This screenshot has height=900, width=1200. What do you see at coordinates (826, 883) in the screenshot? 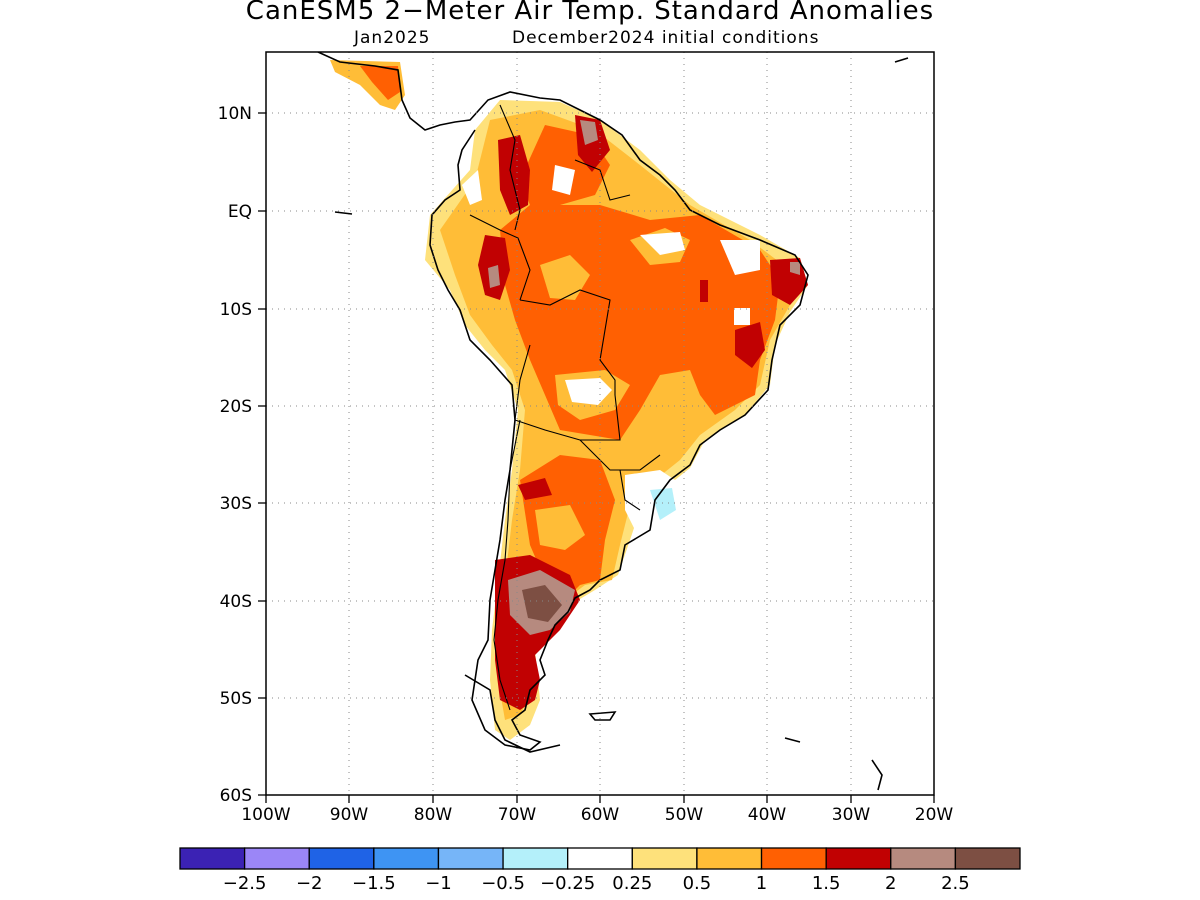
I see `colorbar-tick-label: 1.5` at bounding box center [826, 883].